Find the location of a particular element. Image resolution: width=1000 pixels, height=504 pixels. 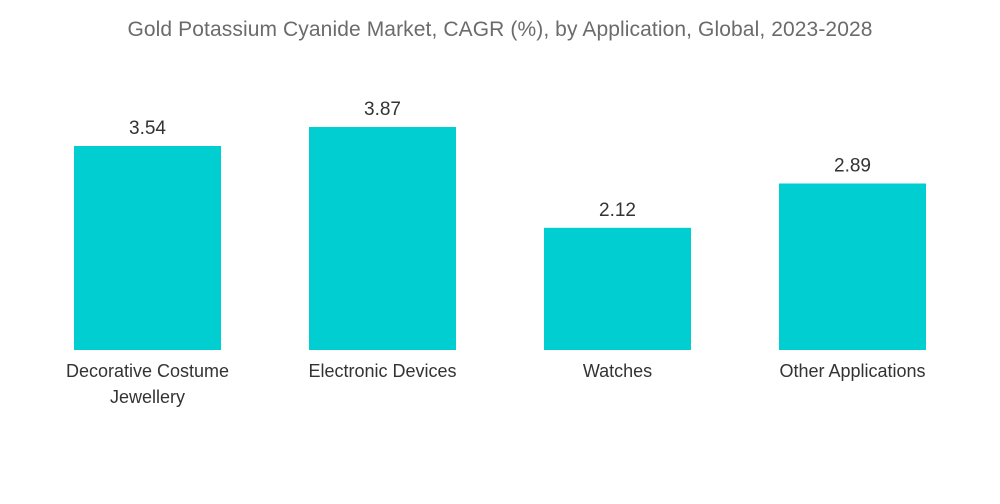

category-label-3: Other Applications is located at coordinates (852, 371).